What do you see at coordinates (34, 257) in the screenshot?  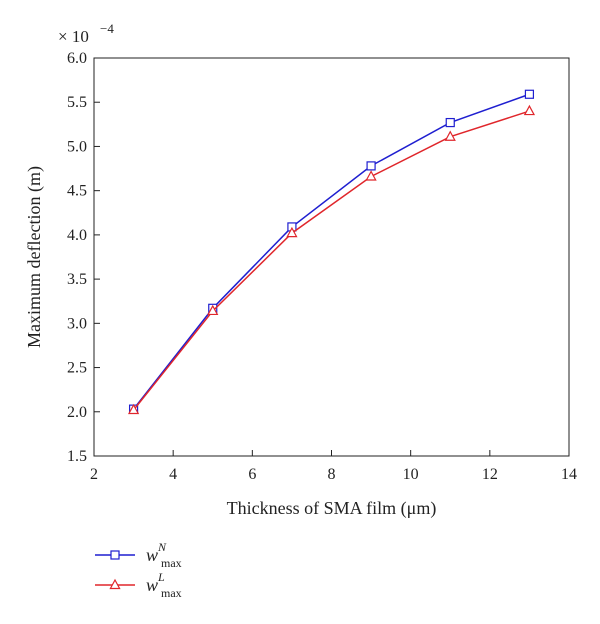 I see `y-axis-title: Maximum deflection (m)` at bounding box center [34, 257].